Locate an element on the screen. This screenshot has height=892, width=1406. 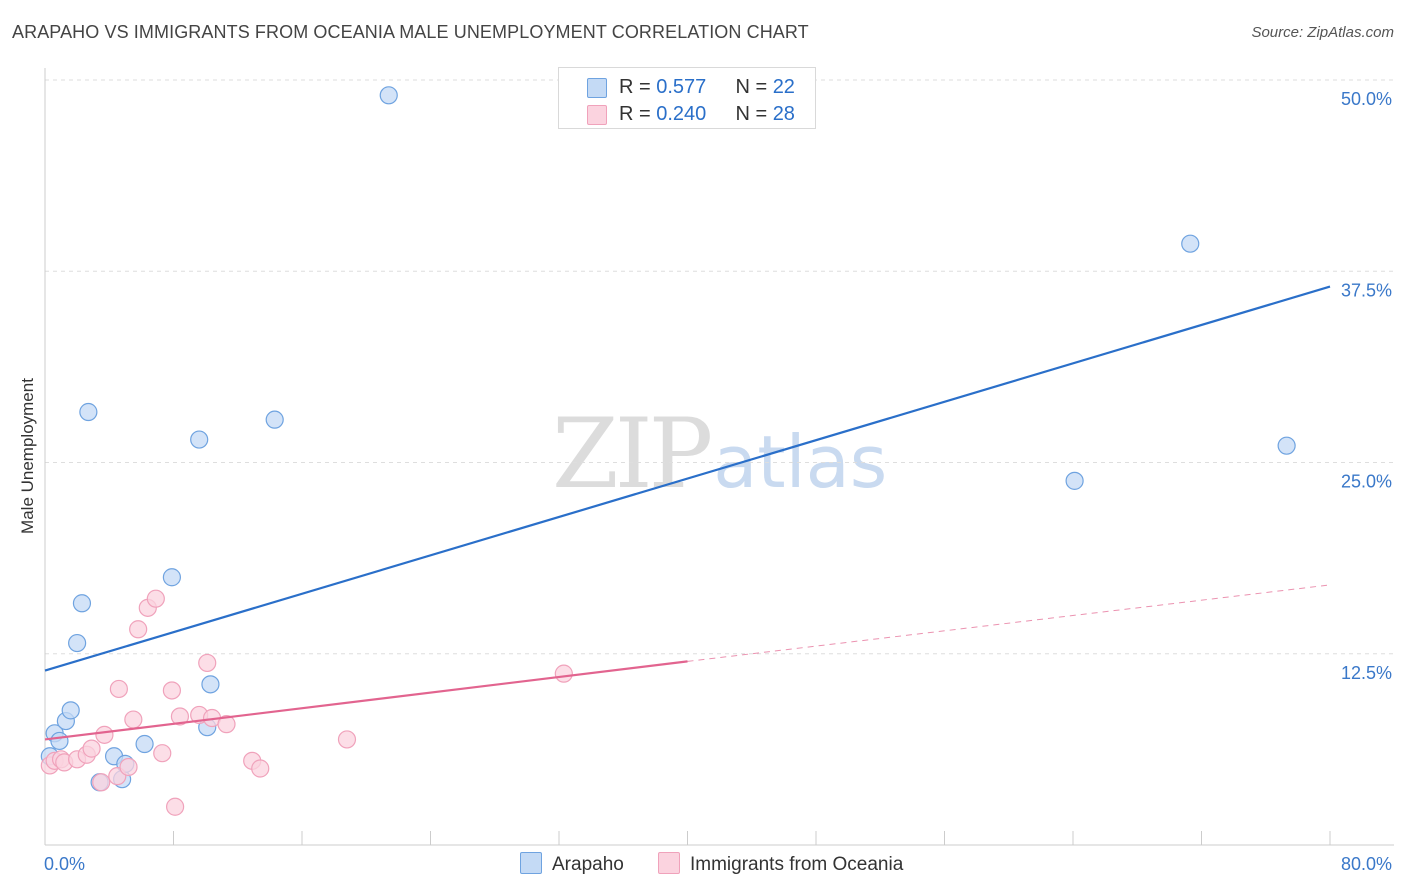
oceania-r-value: 0.240 is located at coordinates (681, 114).